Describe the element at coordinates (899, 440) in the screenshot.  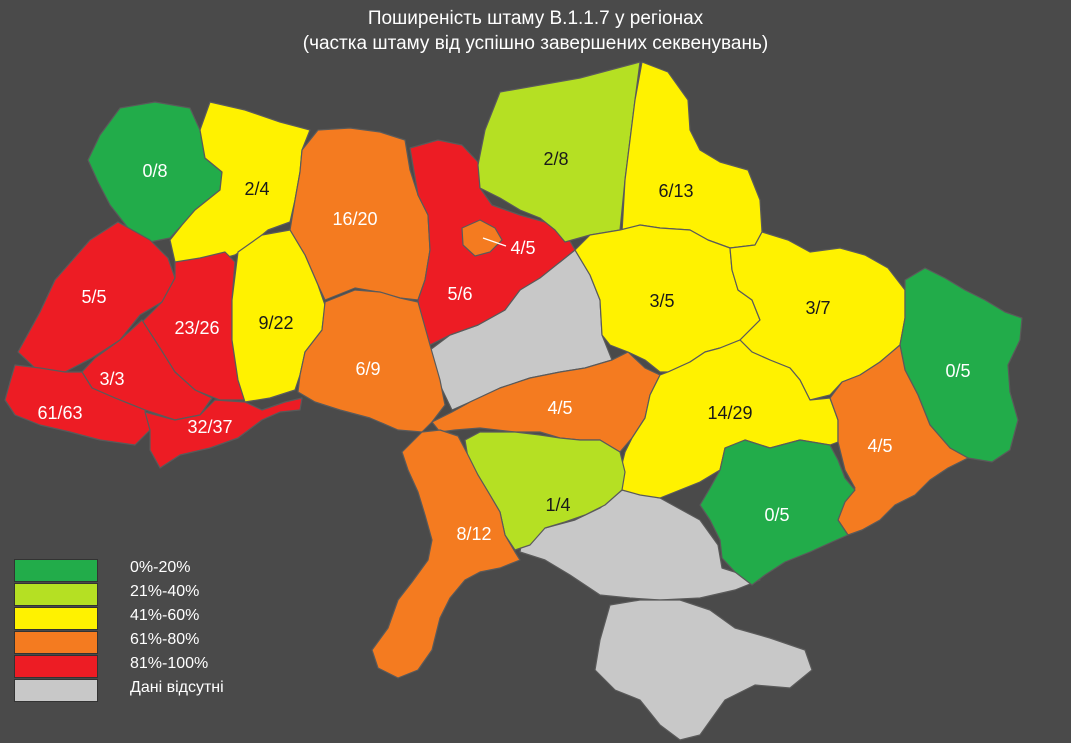
I see `region-donetsk` at that location.